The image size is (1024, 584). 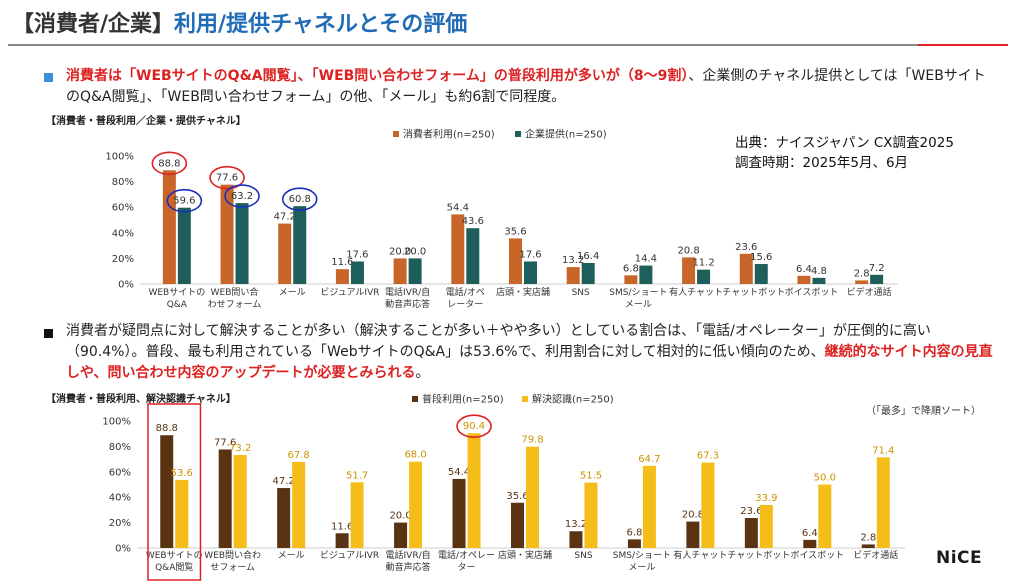 What do you see at coordinates (844, 143) in the screenshot?
I see `source-line: 出典：ナイスジャパン CX調査2025` at bounding box center [844, 143].